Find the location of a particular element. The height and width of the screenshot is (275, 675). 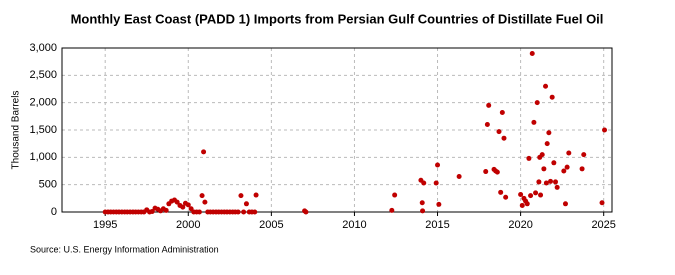

x-tick-label: 2020 is located at coordinates (520, 225).